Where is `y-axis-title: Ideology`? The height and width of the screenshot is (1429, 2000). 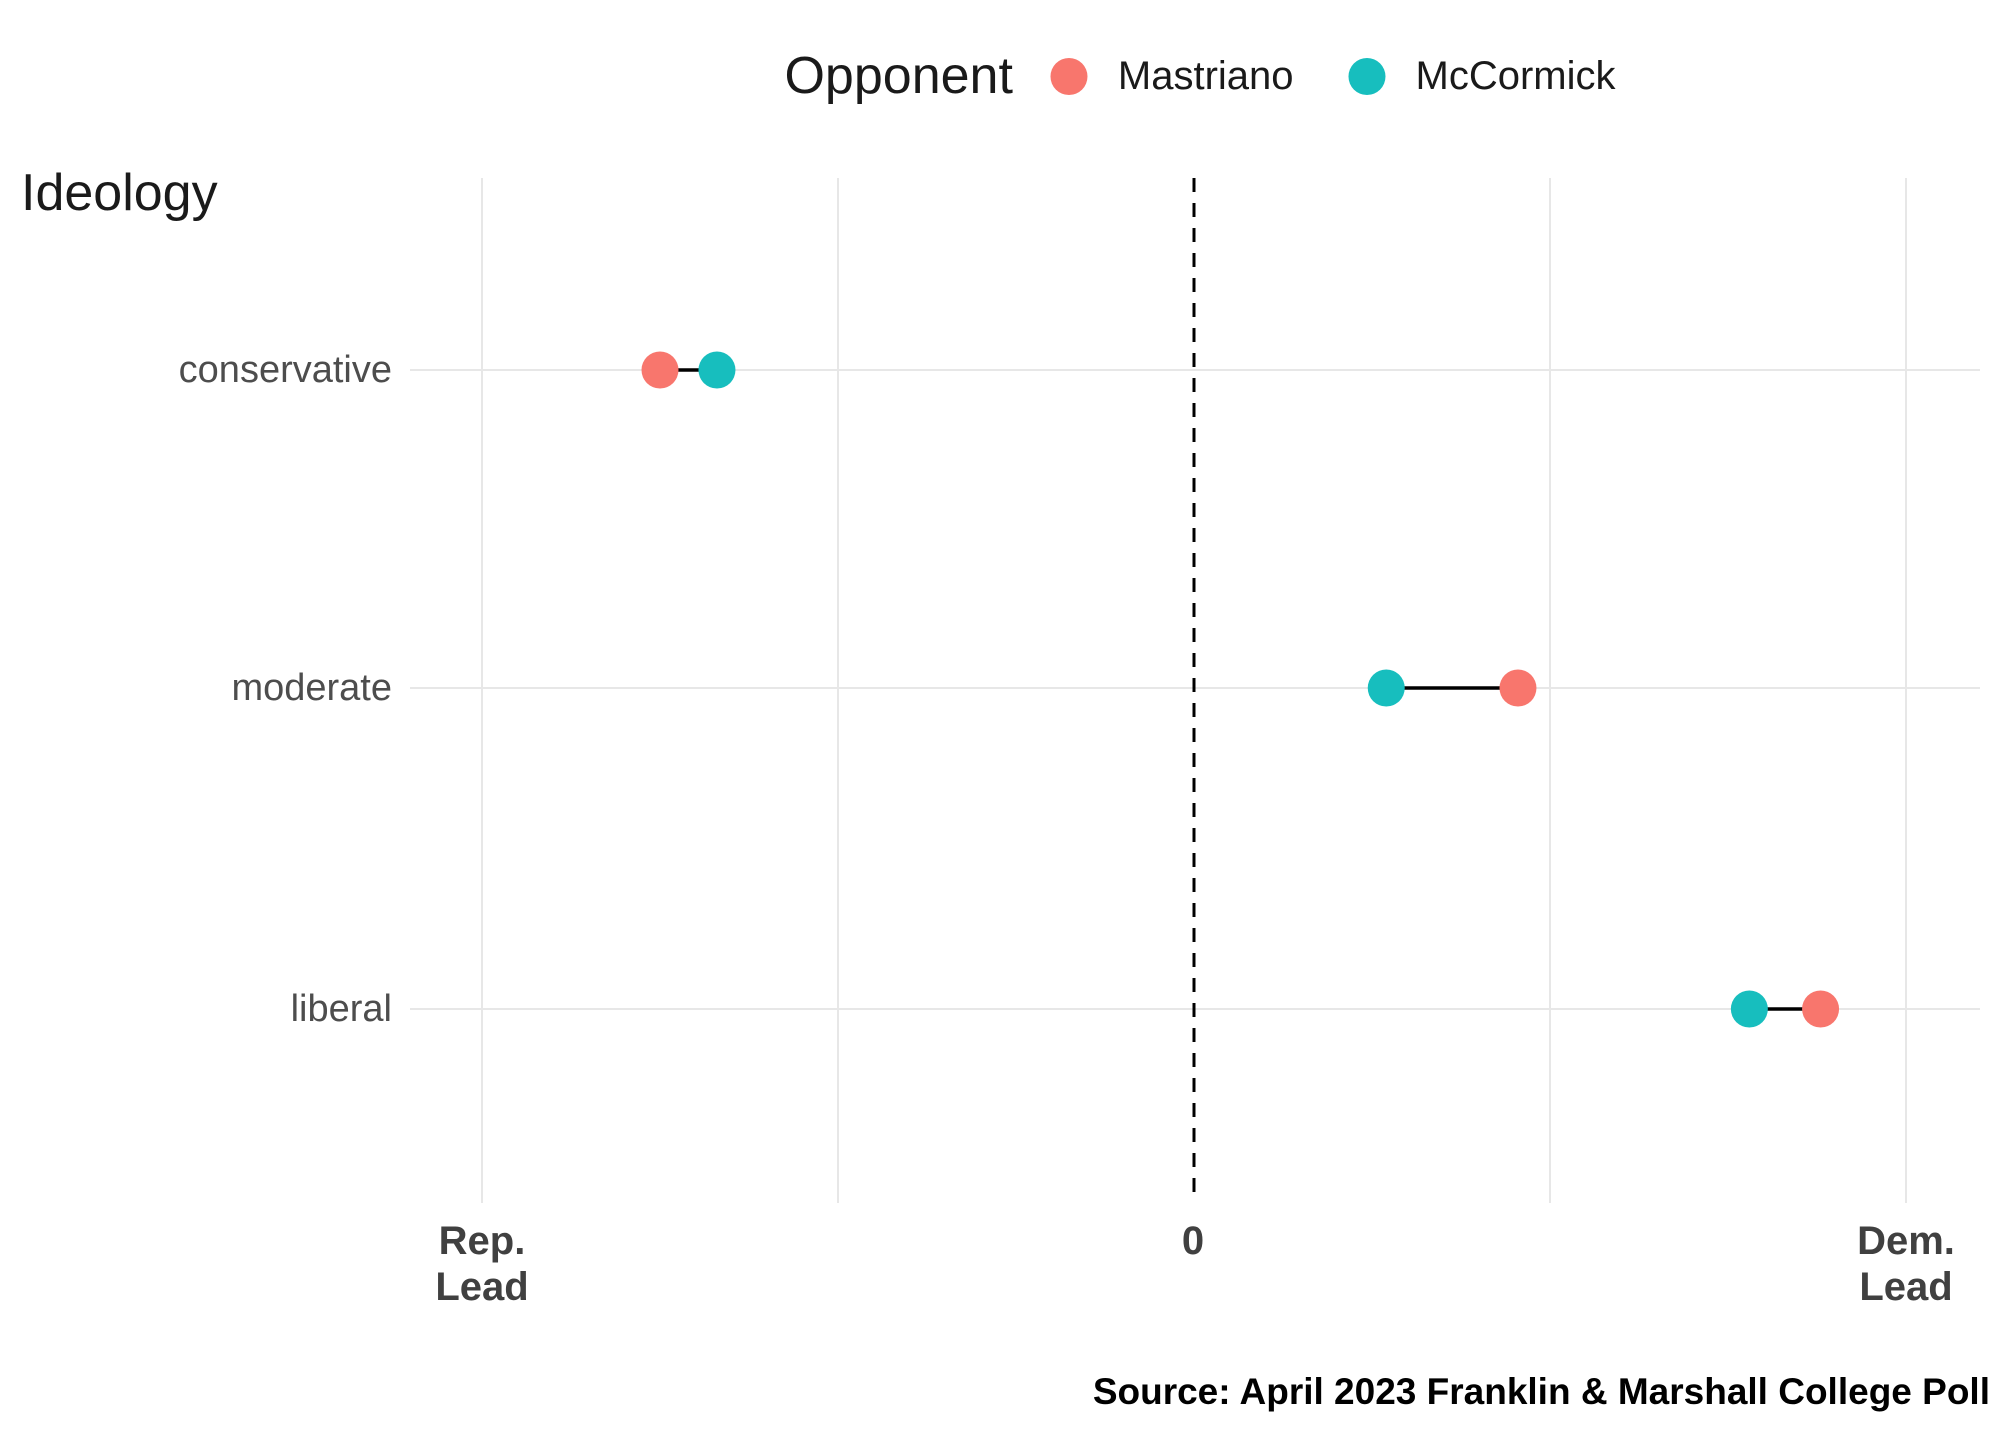 y-axis-title: Ideology is located at coordinates (119, 193).